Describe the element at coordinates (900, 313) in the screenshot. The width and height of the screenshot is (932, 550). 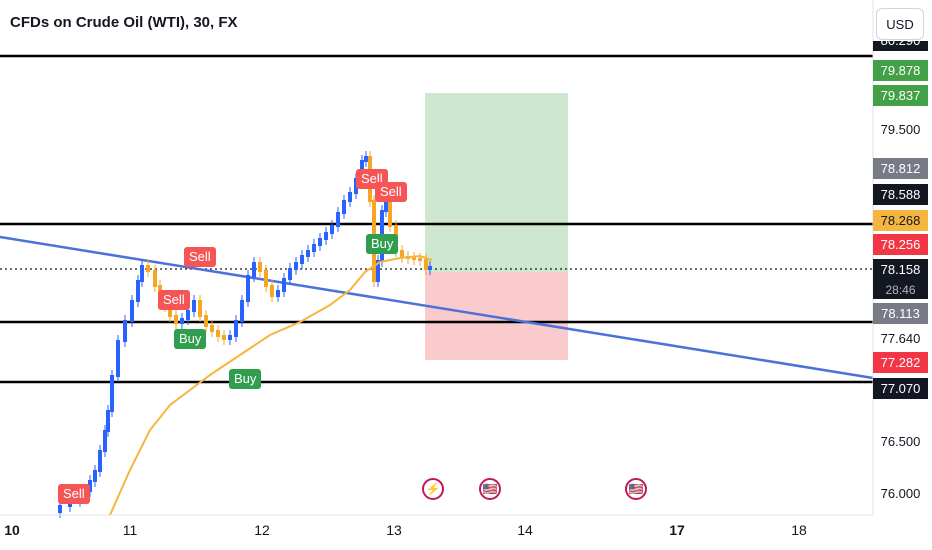
I see `price-tag-78-113: 78.113` at that location.